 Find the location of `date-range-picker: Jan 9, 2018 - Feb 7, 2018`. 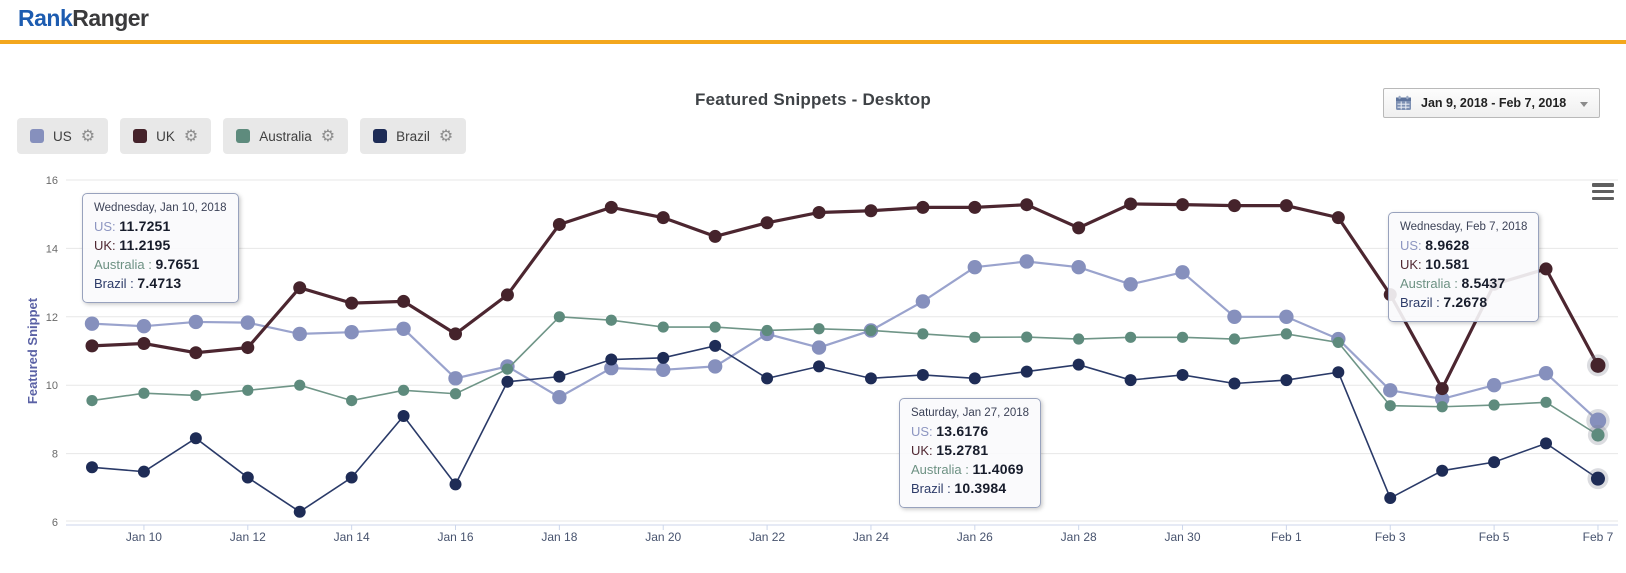

date-range-picker: Jan 9, 2018 - Feb 7, 2018 is located at coordinates (1491, 103).